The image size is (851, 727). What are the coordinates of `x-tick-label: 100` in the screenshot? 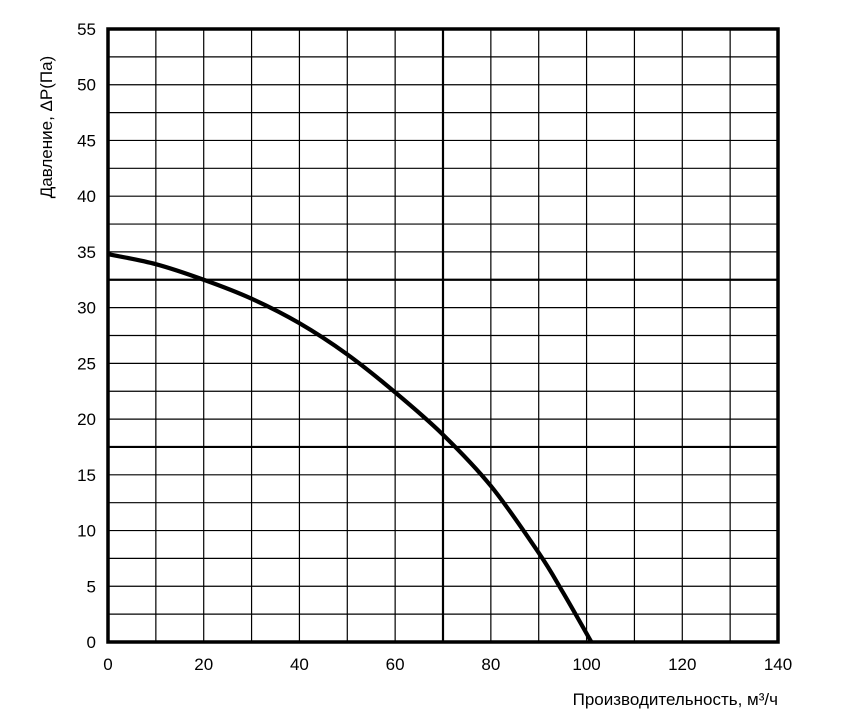 It's located at (586, 664).